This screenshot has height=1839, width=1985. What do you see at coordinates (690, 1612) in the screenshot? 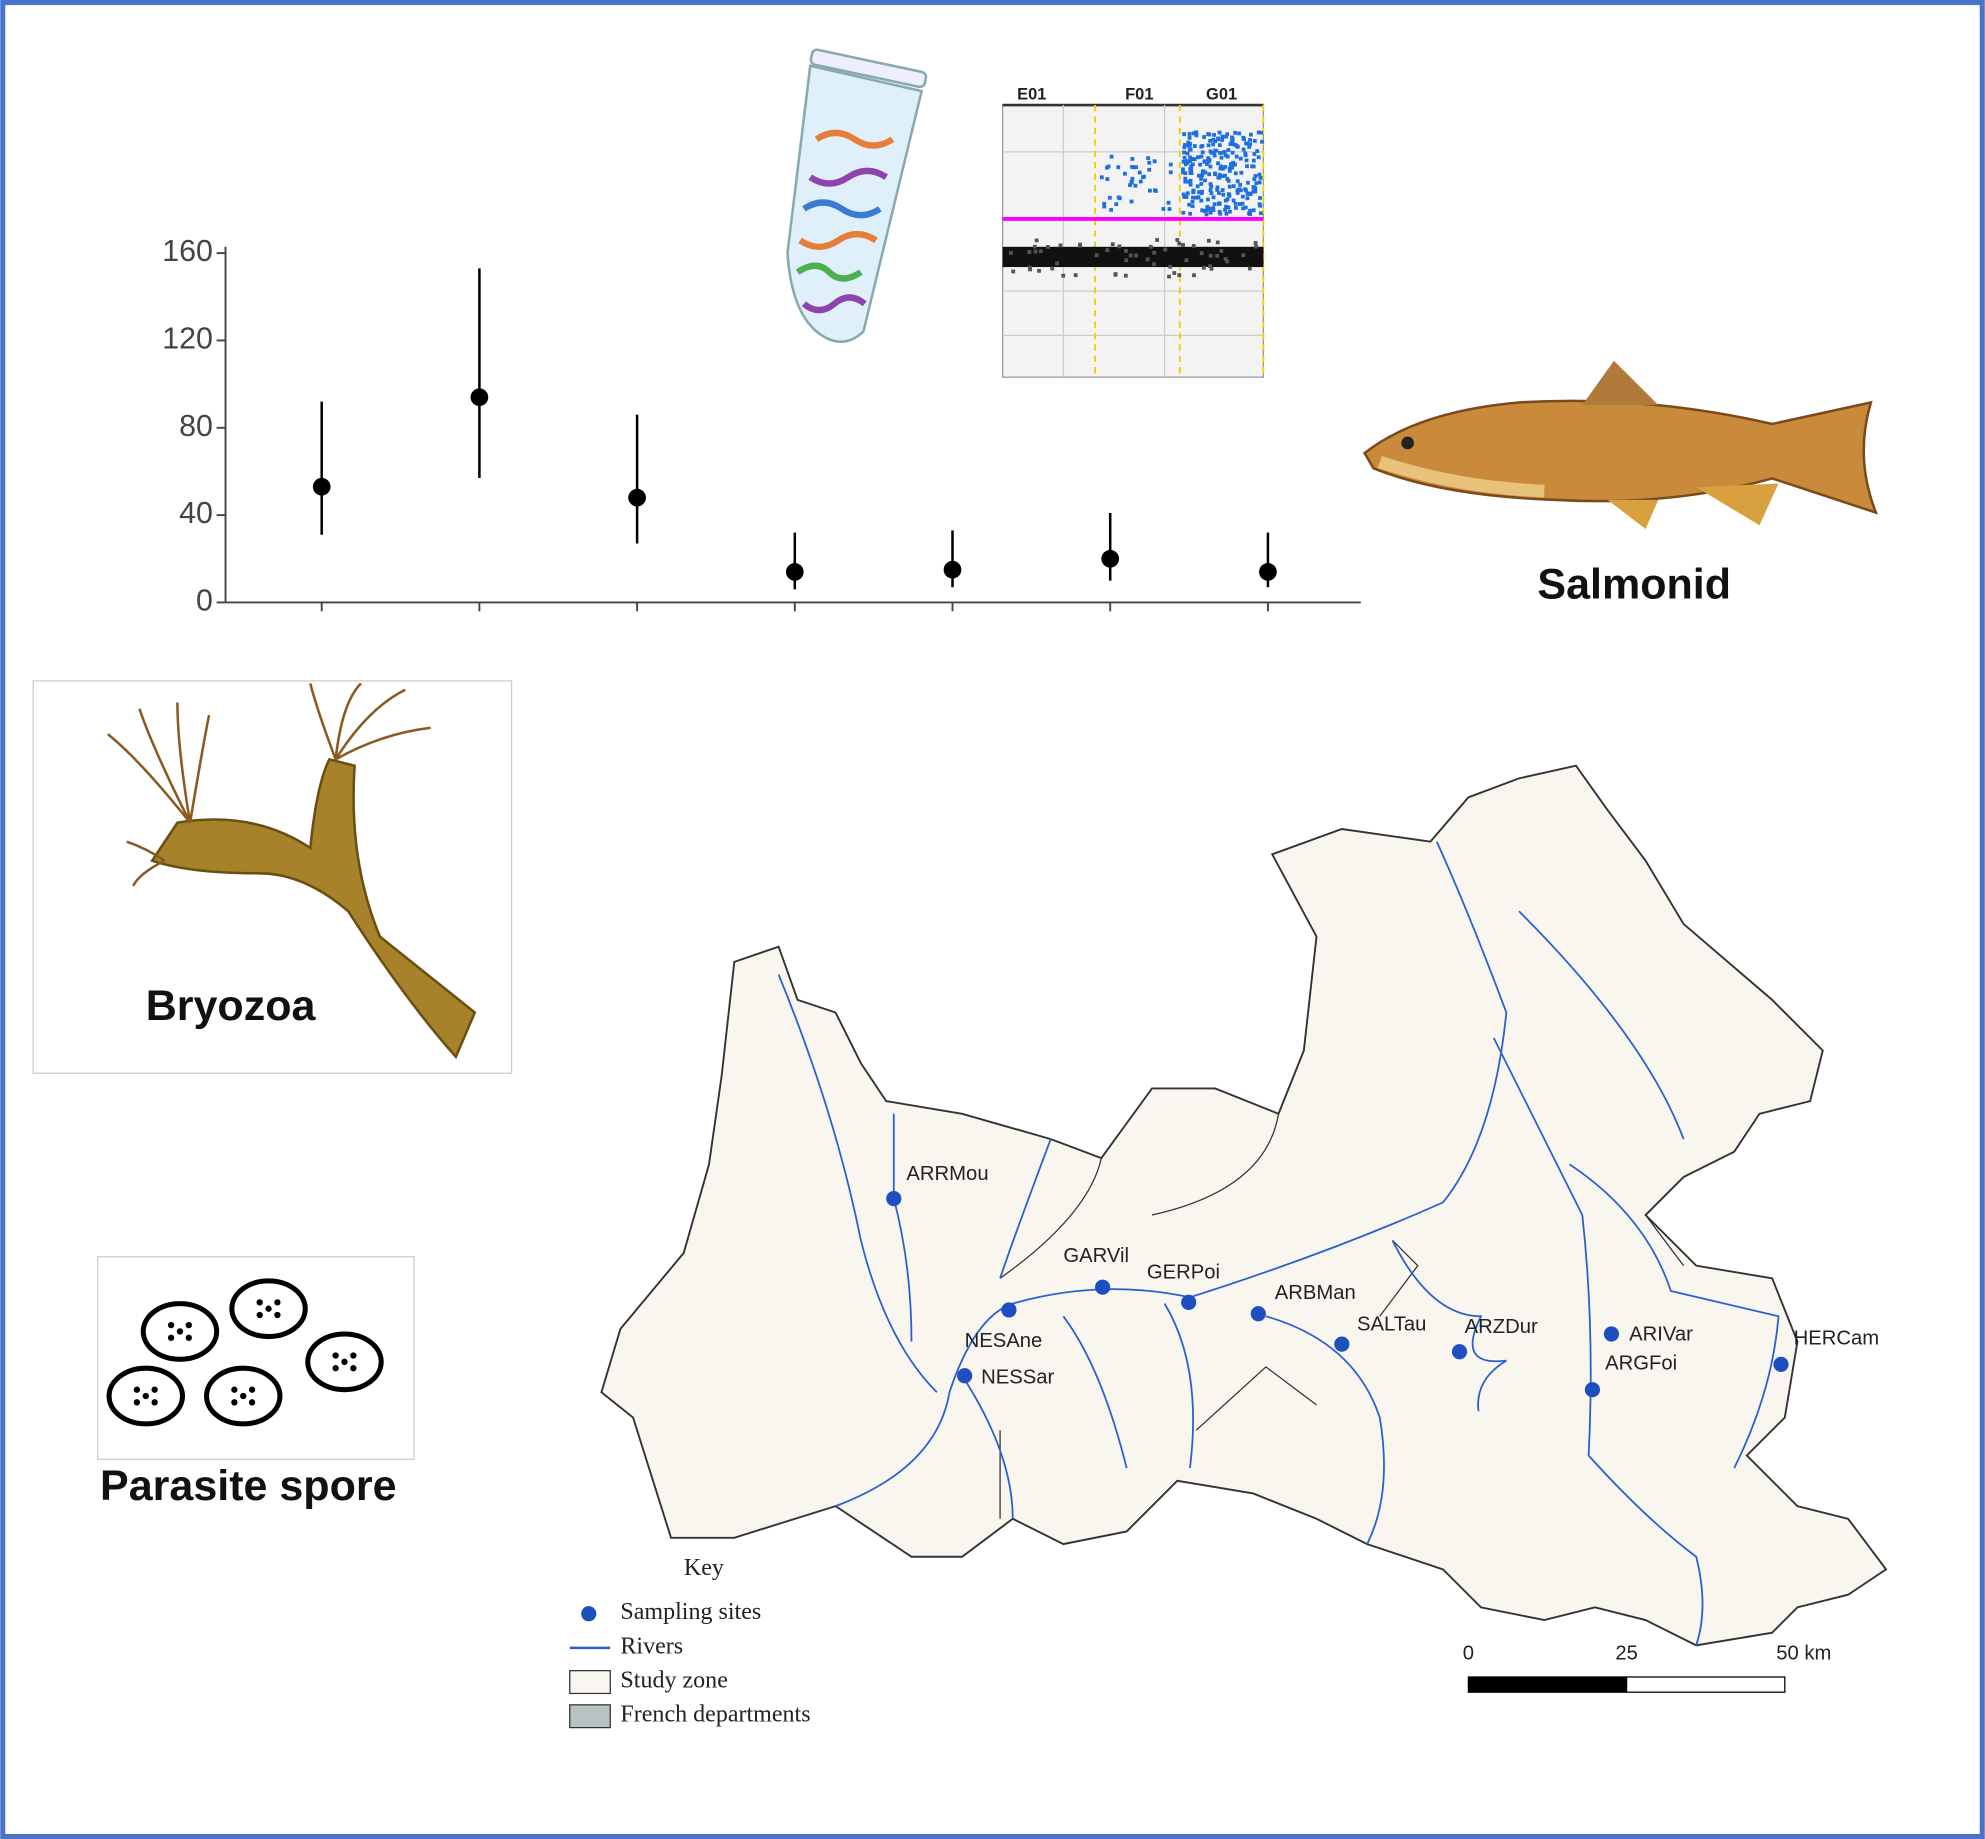
I see `key-label: Sampling sites` at bounding box center [690, 1612].